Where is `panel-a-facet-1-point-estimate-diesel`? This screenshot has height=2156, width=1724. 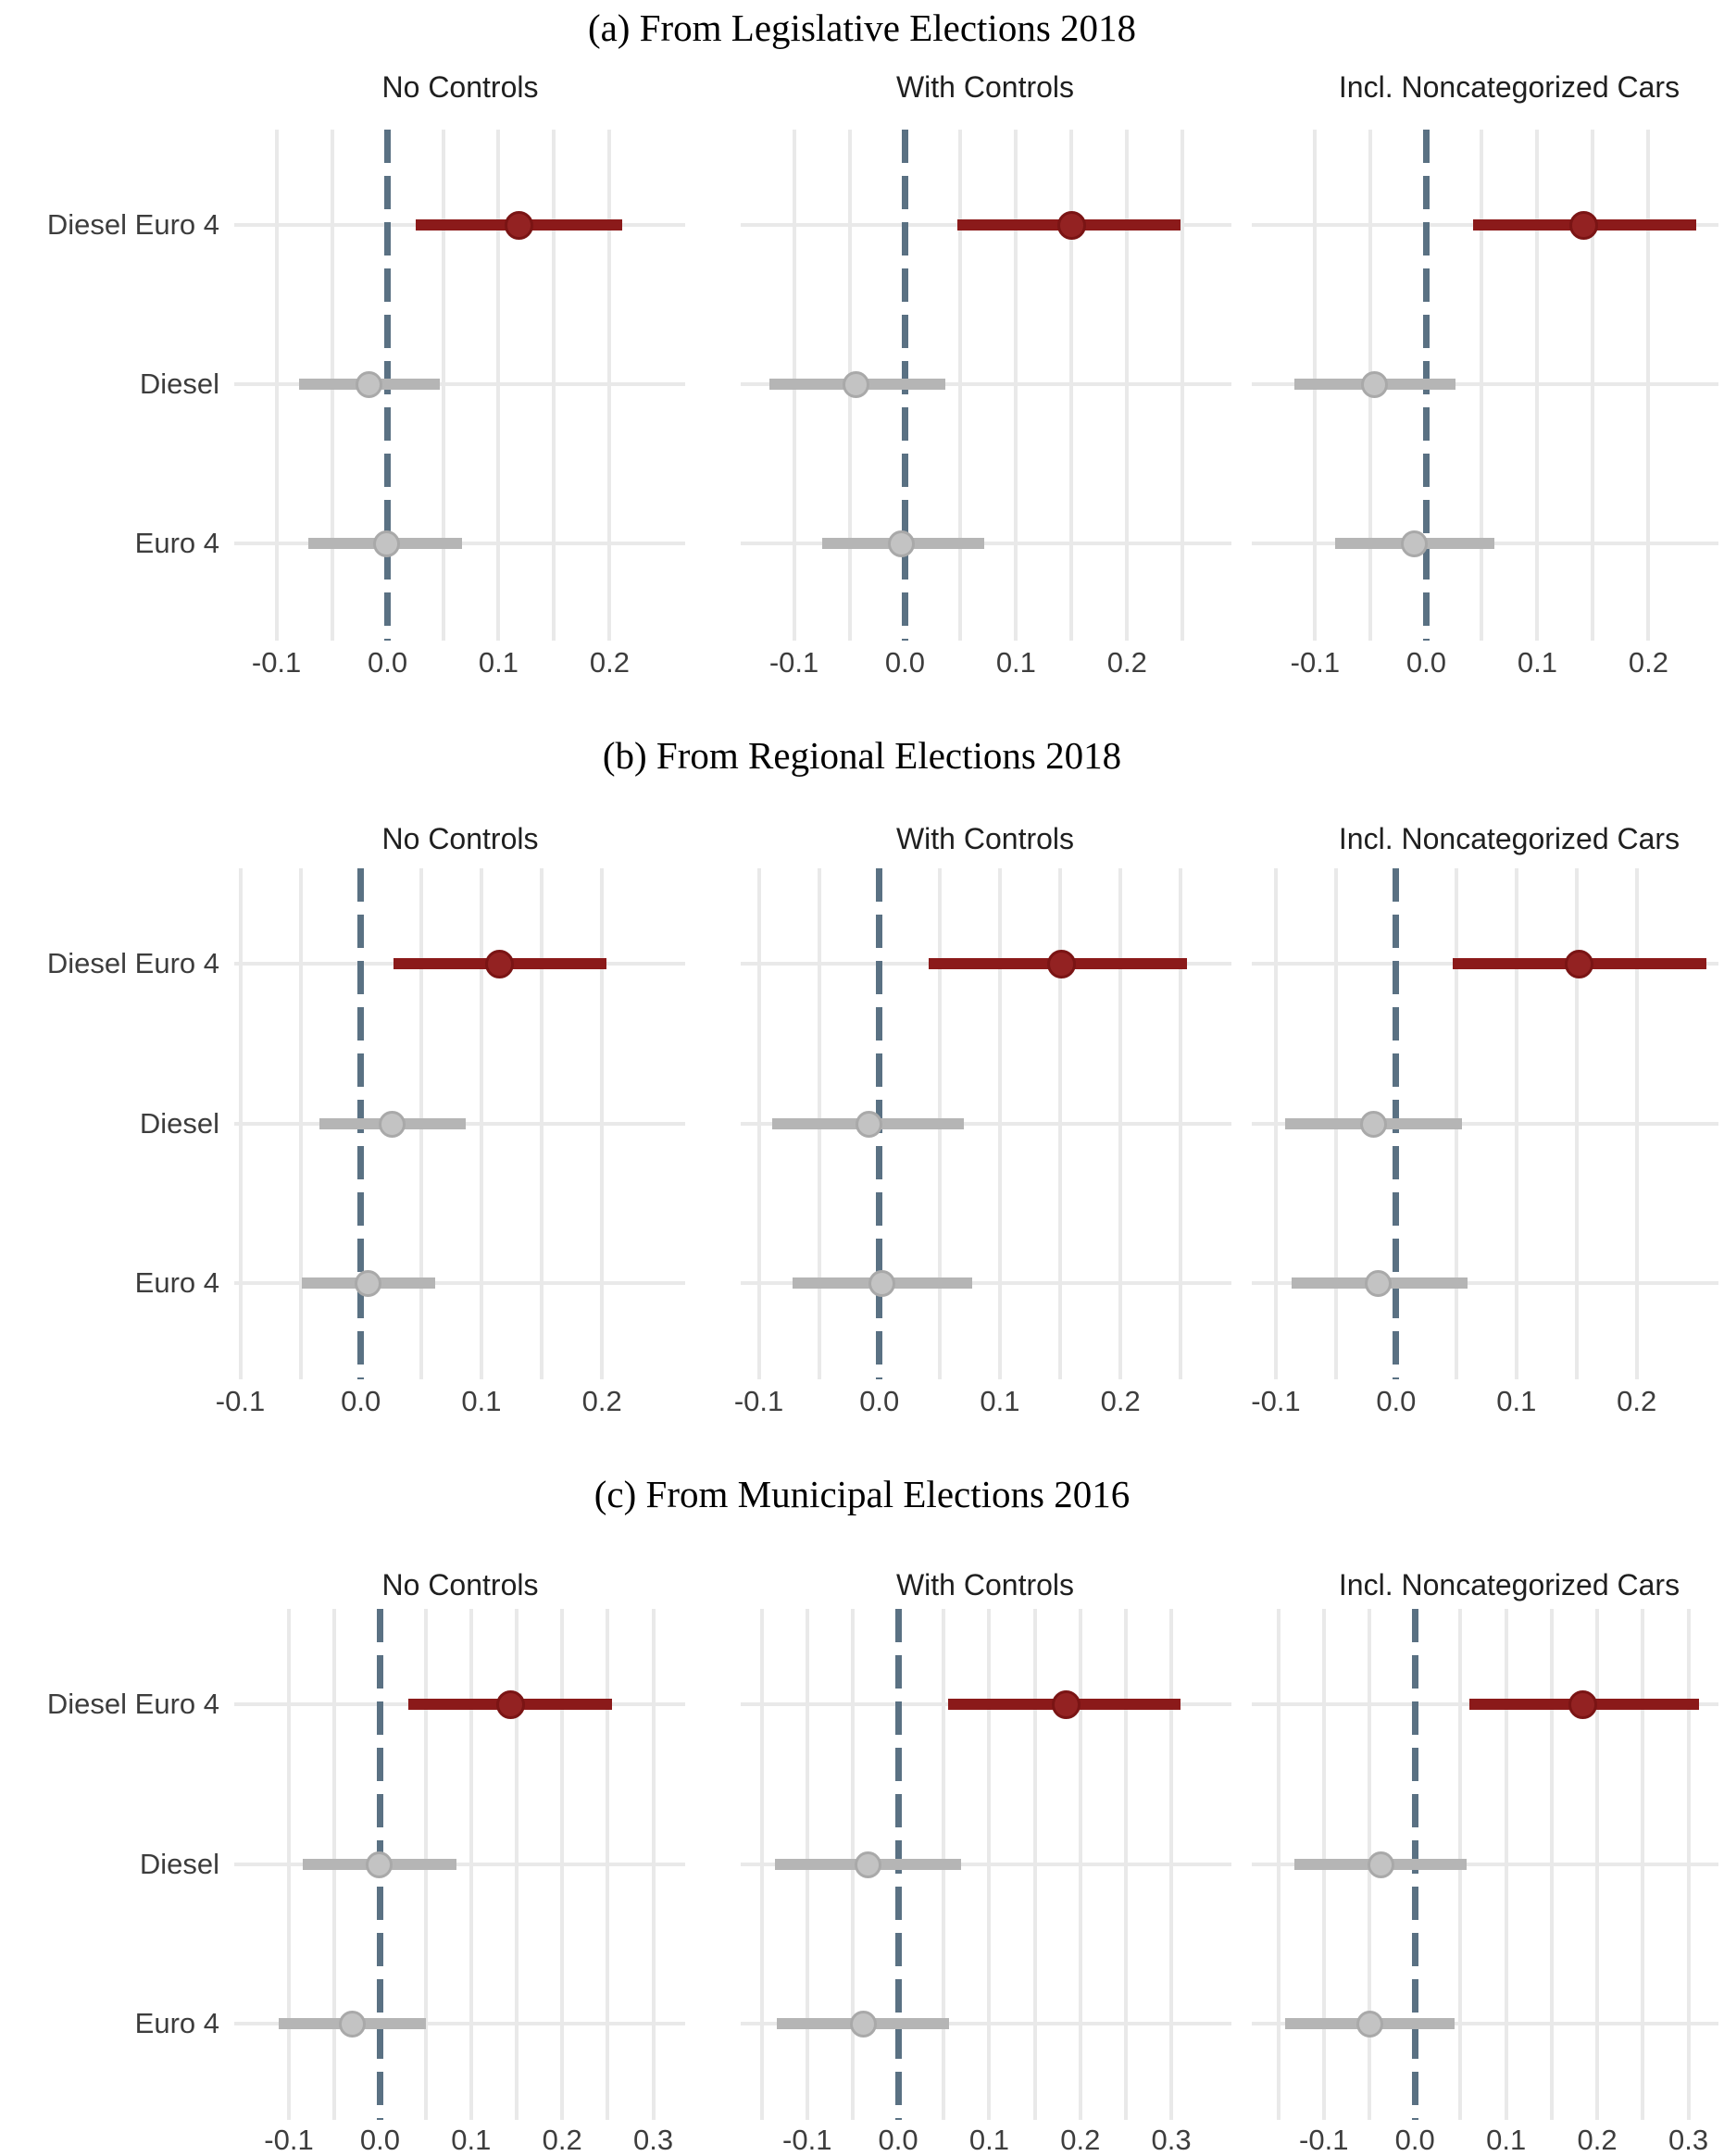 panel-a-facet-1-point-estimate-diesel is located at coordinates (368, 384).